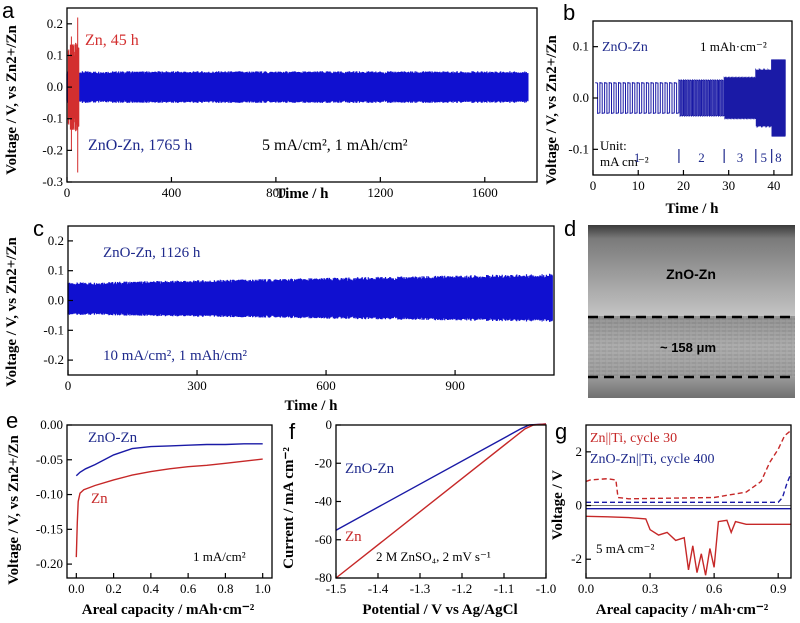 This screenshot has width=800, height=623. Describe the element at coordinates (323, 462) in the screenshot. I see `y-tick-label: -20` at that location.